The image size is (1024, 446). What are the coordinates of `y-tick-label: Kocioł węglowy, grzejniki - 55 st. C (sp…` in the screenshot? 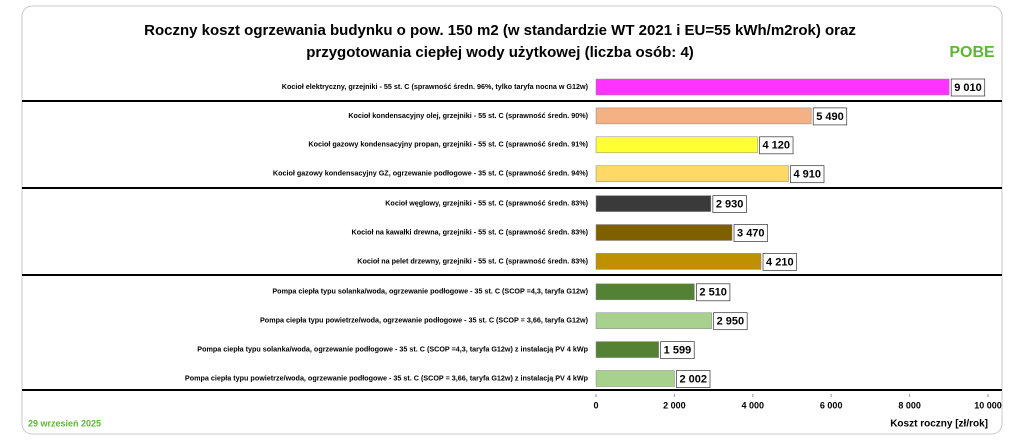 It's located at (486, 203).